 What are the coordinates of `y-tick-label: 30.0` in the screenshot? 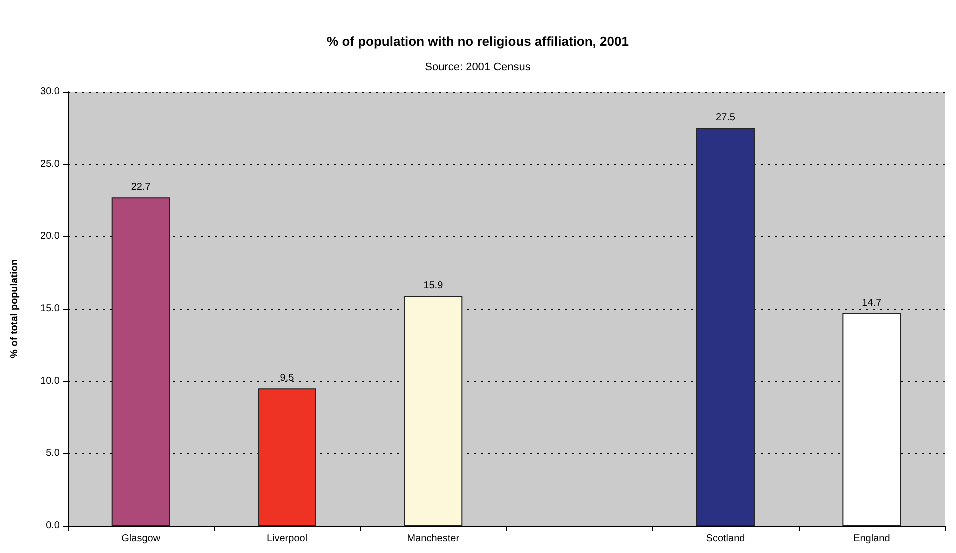 It's located at (50, 92).